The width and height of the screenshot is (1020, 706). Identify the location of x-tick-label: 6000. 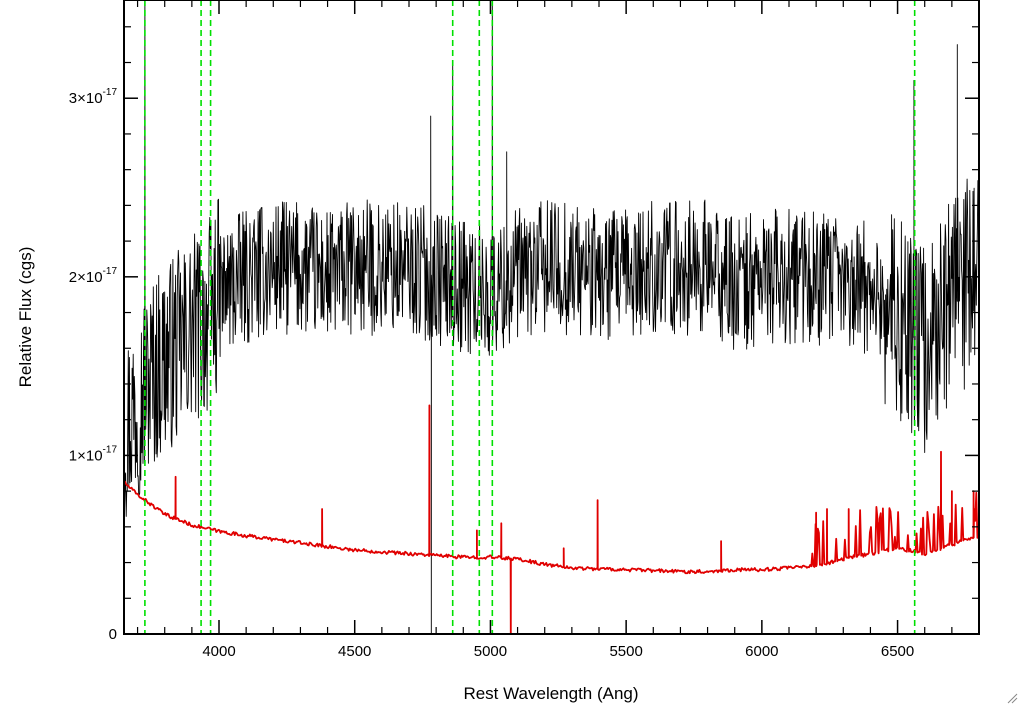
(761, 651).